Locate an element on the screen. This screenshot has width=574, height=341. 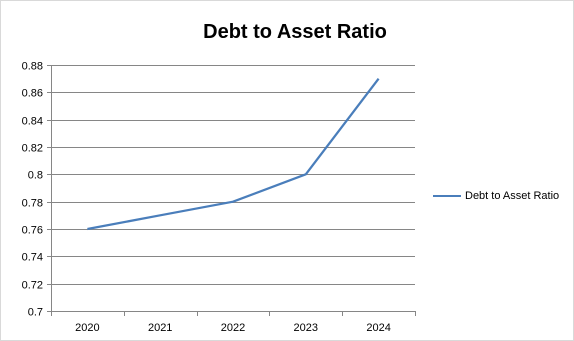
x-tick-label: 2020 is located at coordinates (87, 328).